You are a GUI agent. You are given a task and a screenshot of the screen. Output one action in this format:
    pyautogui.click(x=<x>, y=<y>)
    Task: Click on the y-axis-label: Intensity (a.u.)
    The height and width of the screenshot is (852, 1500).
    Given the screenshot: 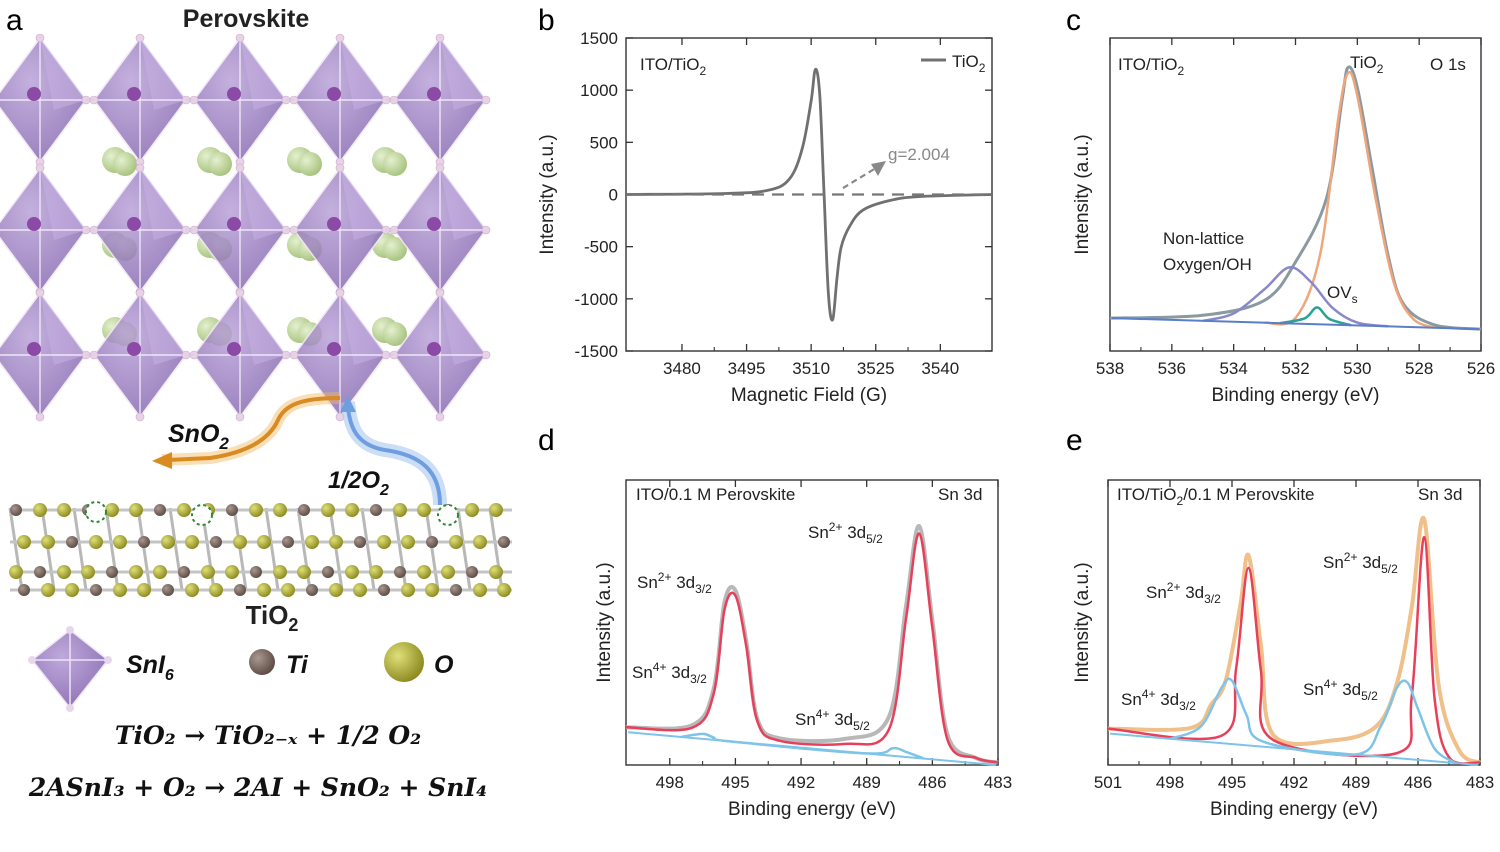 What is the action you would take?
    pyautogui.click(x=1082, y=194)
    